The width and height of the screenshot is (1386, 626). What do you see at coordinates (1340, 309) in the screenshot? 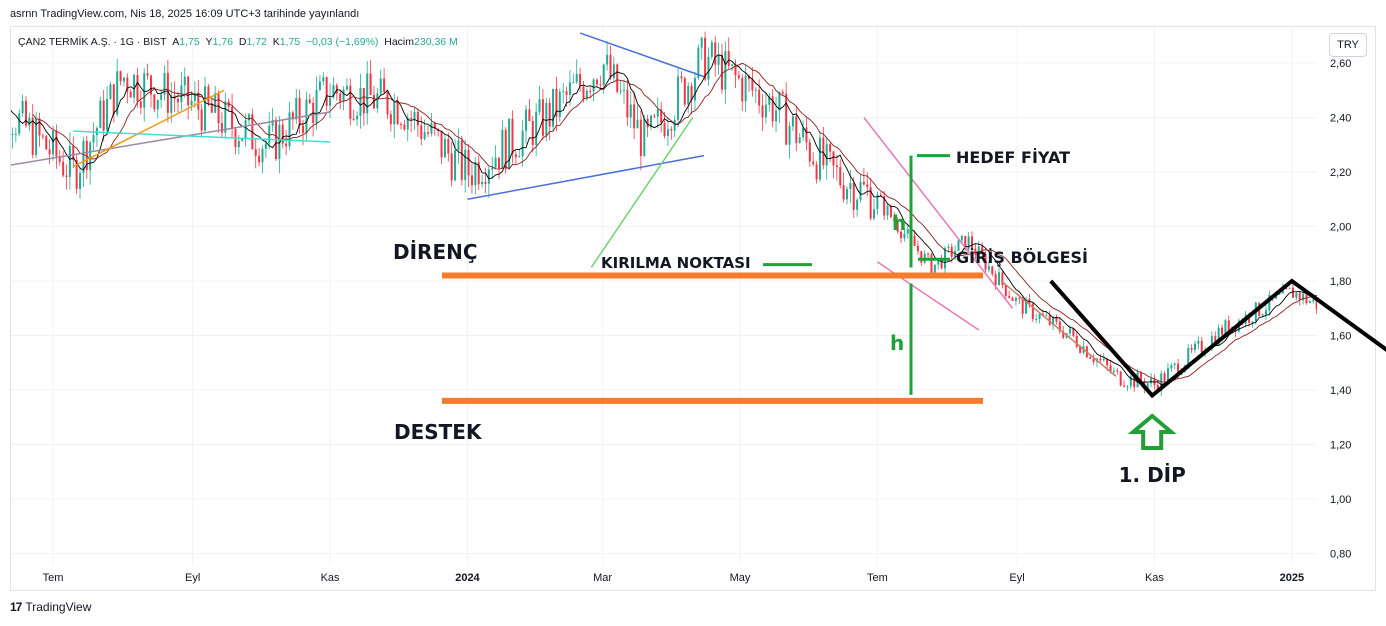
I see `price-axis: 2,60 2,40 2,20 2,00 1,80 1,60 1,40 1,20 1,00 0,80` at bounding box center [1340, 309].